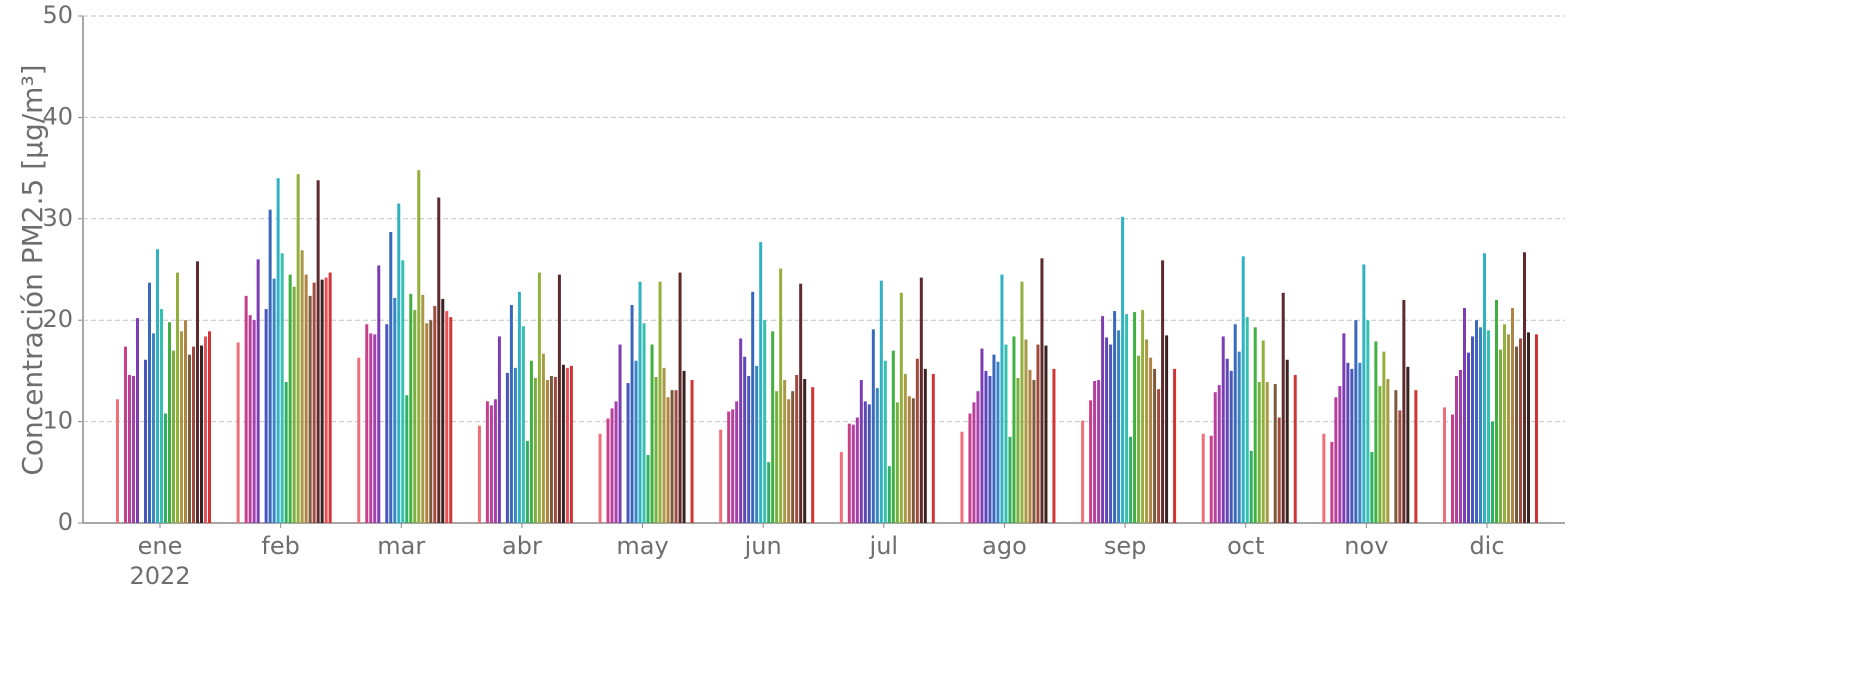 The height and width of the screenshot is (698, 1854). What do you see at coordinates (642, 546) in the screenshot?
I see `x-tick-label: may` at bounding box center [642, 546].